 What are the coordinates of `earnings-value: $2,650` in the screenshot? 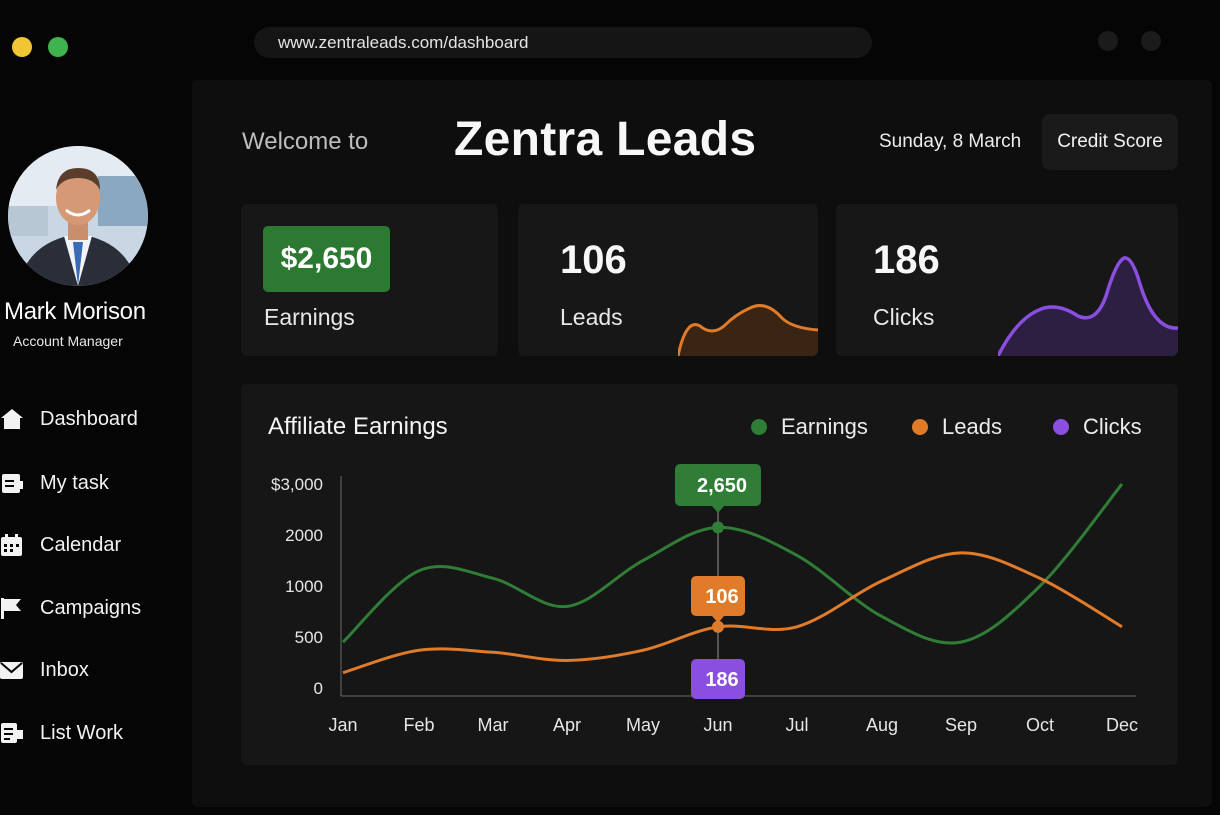 It's located at (326, 259).